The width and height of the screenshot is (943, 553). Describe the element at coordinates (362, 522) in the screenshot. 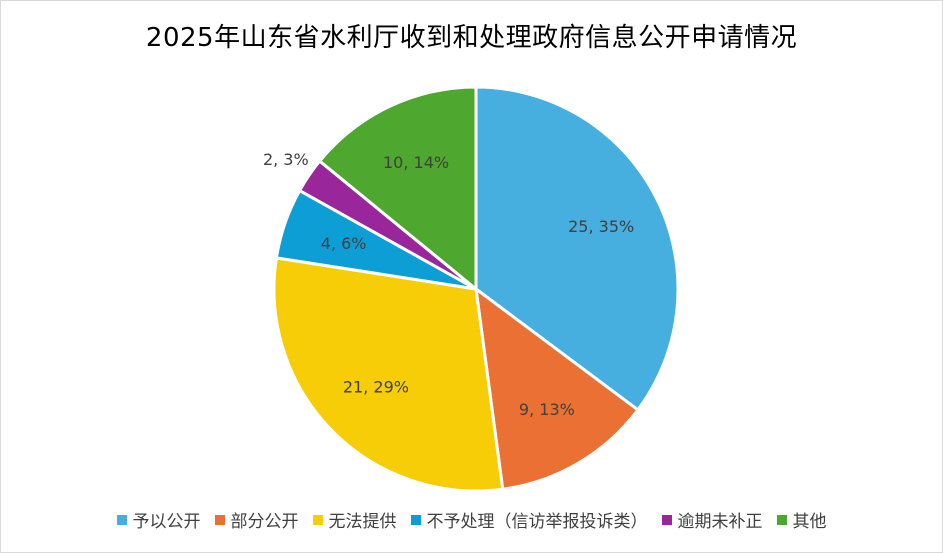

I see `legend-label: 无法提供` at that location.